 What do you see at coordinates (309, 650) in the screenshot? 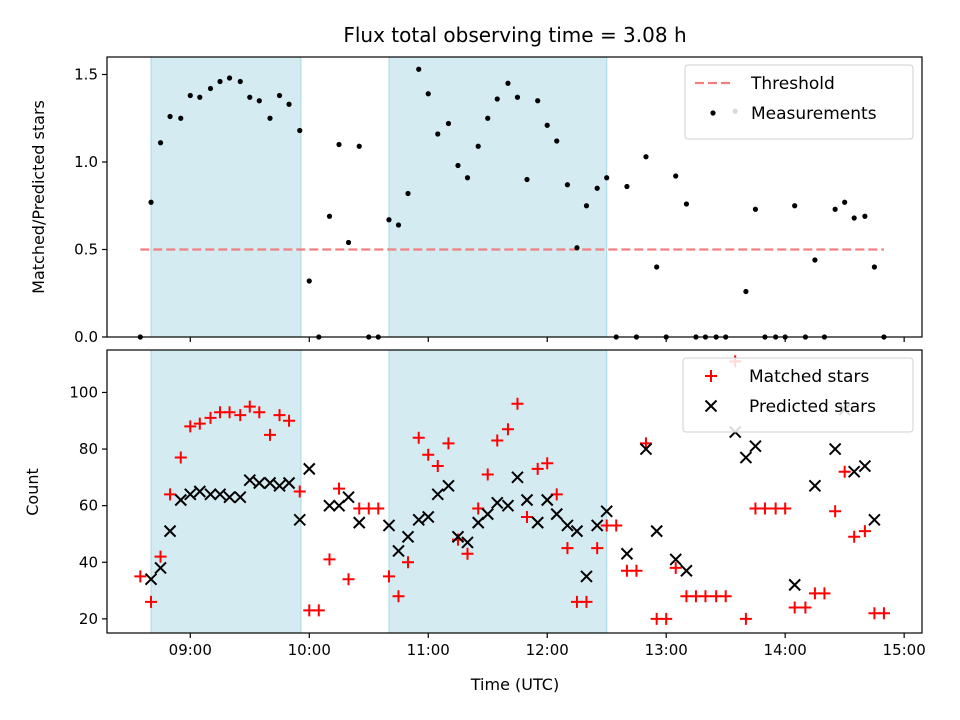
I see `bottom-x-tick-label: 10:00` at bounding box center [309, 650].